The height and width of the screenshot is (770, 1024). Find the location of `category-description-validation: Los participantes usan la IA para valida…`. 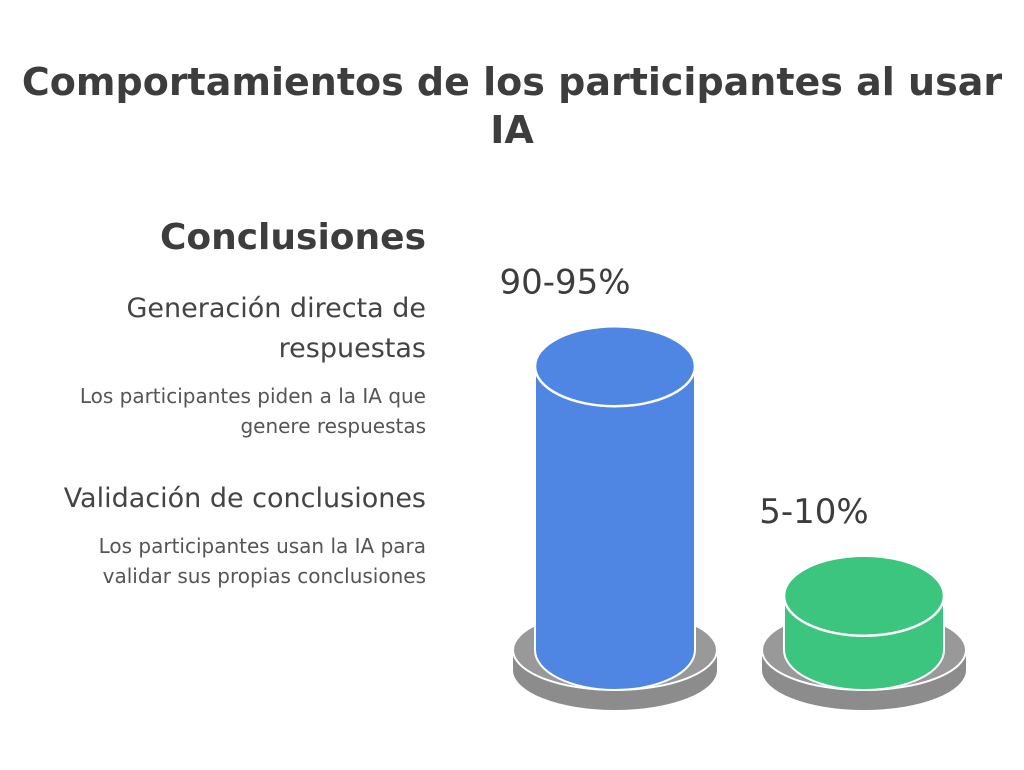

category-description-validation: Los participantes usan la IA para valida… is located at coordinates (262, 561).